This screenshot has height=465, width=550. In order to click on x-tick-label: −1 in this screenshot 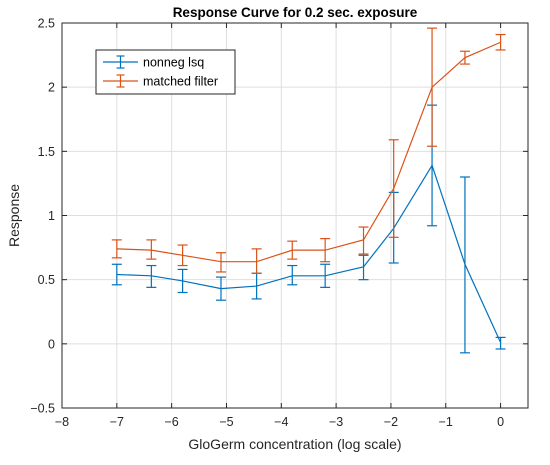, I will do `click(446, 422)`.